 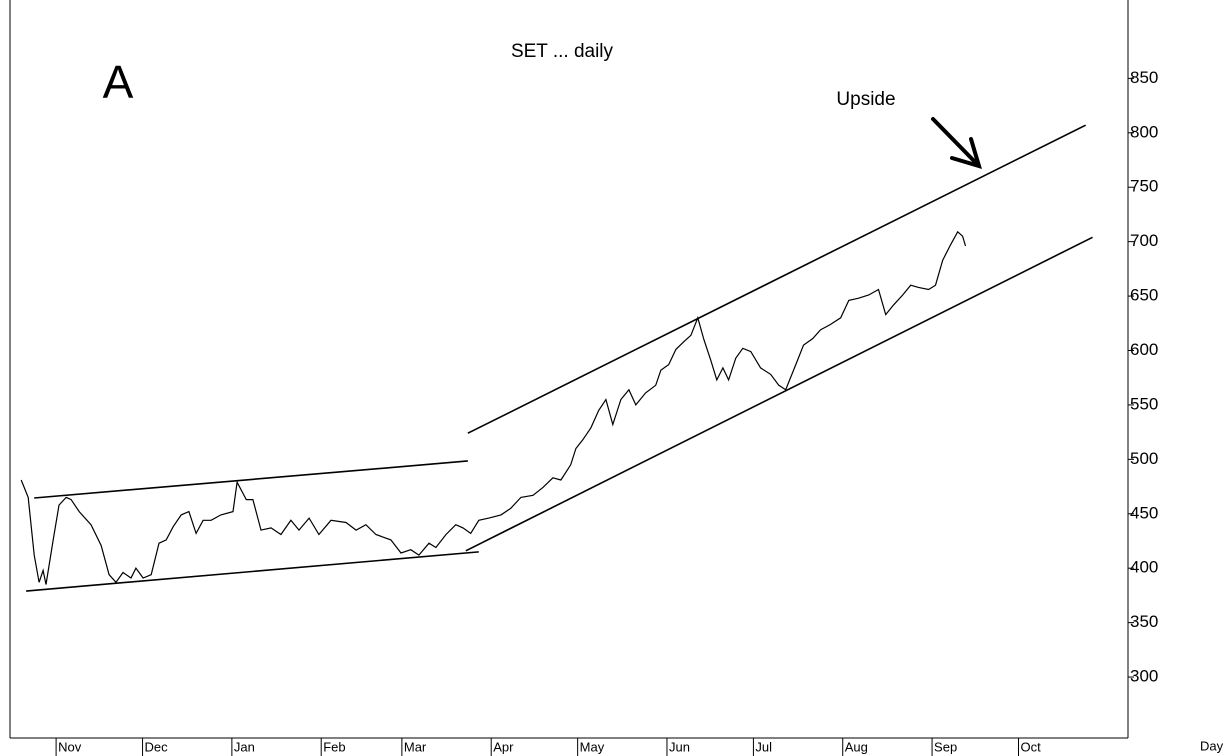 I want to click on y-tick-label: 800, so click(x=1144, y=131).